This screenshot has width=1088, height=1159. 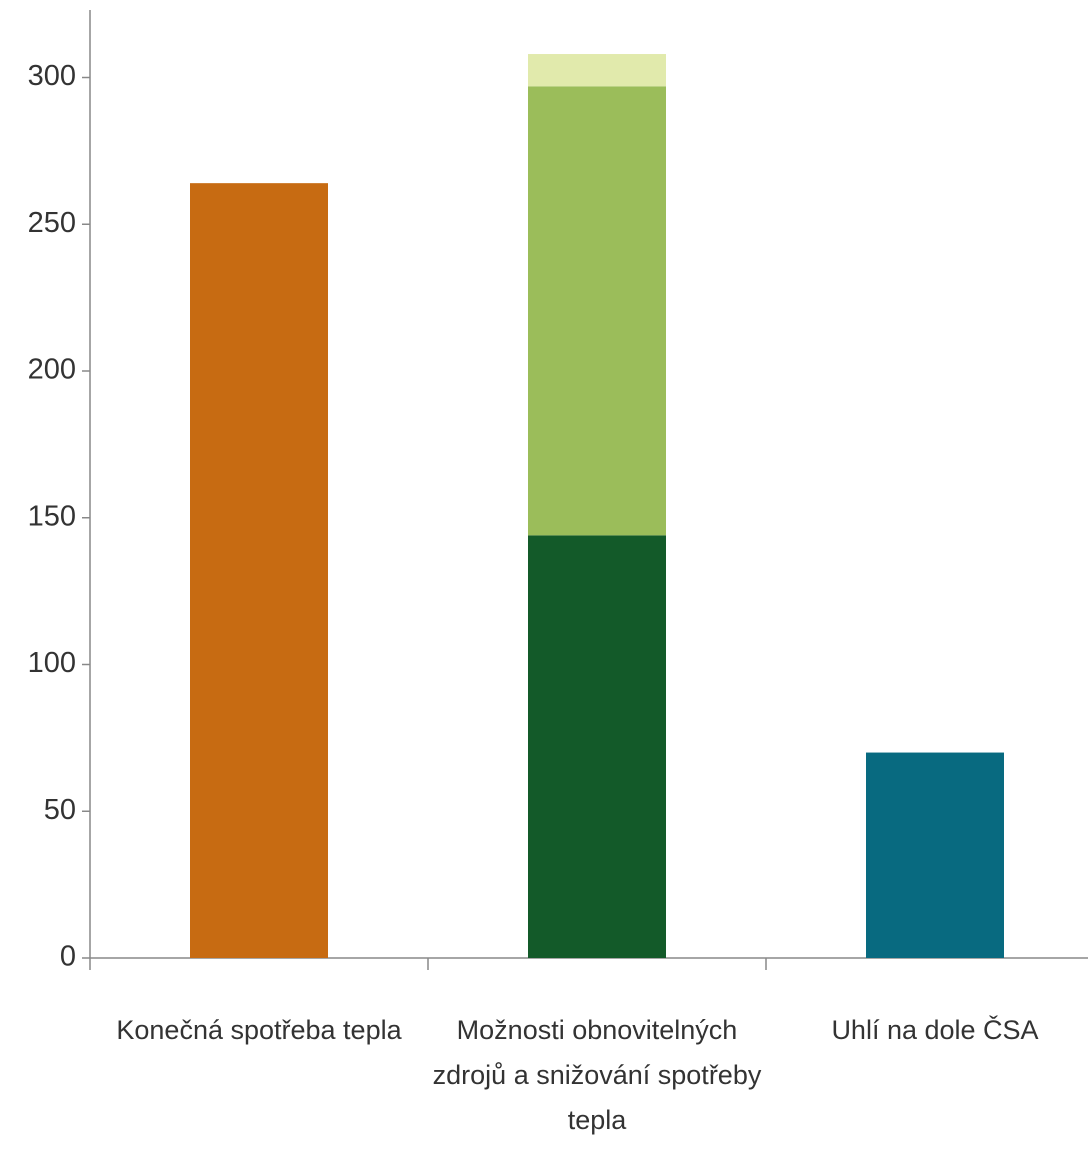 What do you see at coordinates (60, 810) in the screenshot?
I see `y-tick-label: 50` at bounding box center [60, 810].